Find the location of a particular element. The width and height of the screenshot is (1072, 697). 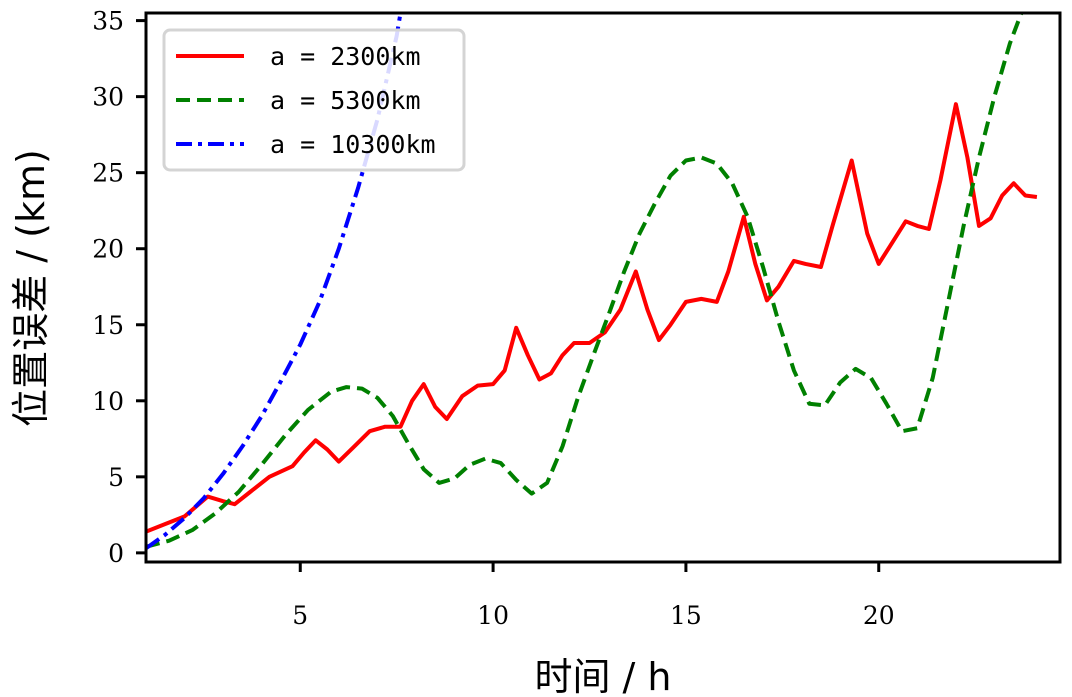

x-tick-label: 10 is located at coordinates (493, 615).